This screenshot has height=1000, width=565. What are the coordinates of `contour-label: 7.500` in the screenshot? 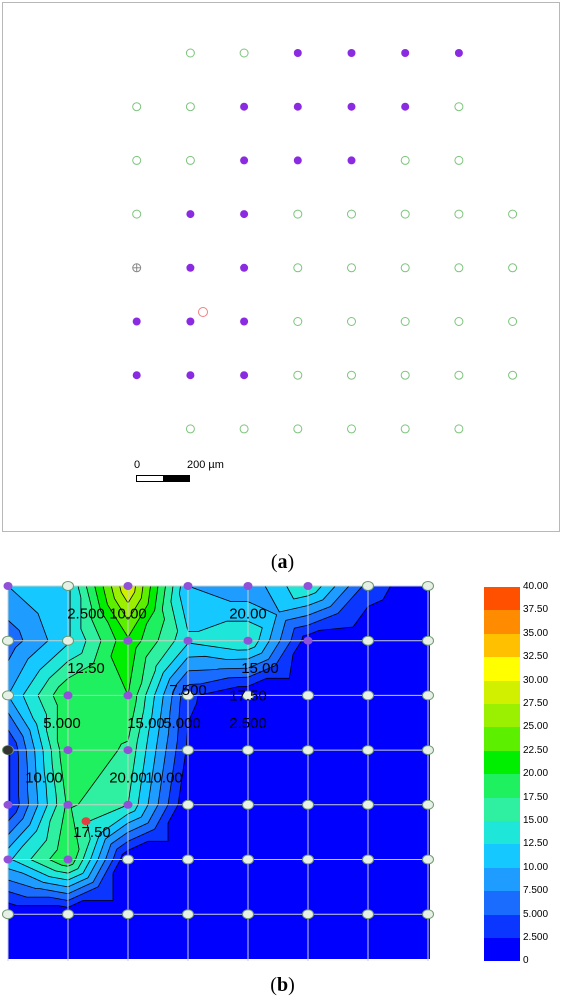 It's located at (188, 690).